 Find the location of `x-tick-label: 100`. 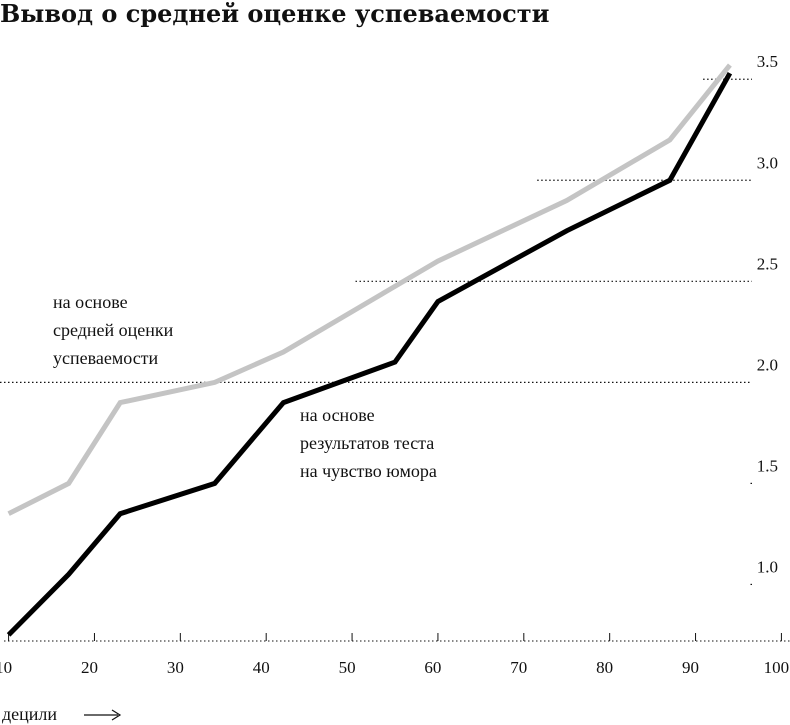

x-tick-label: 100 is located at coordinates (777, 667).